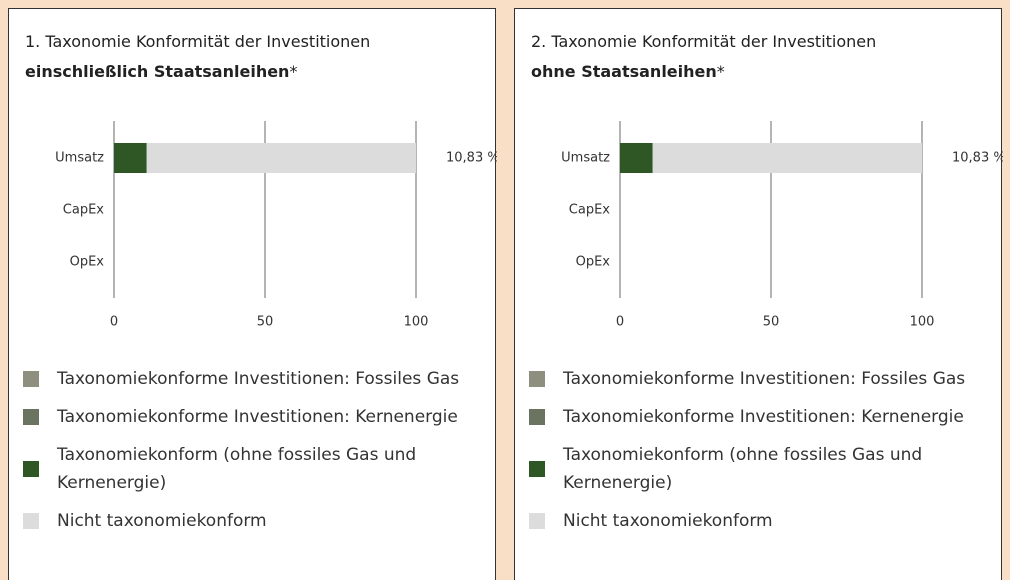 The height and width of the screenshot is (580, 1010). Describe the element at coordinates (624, 71) in the screenshot. I see `chart-subtitle: ohne Staatsanleihen` at that location.